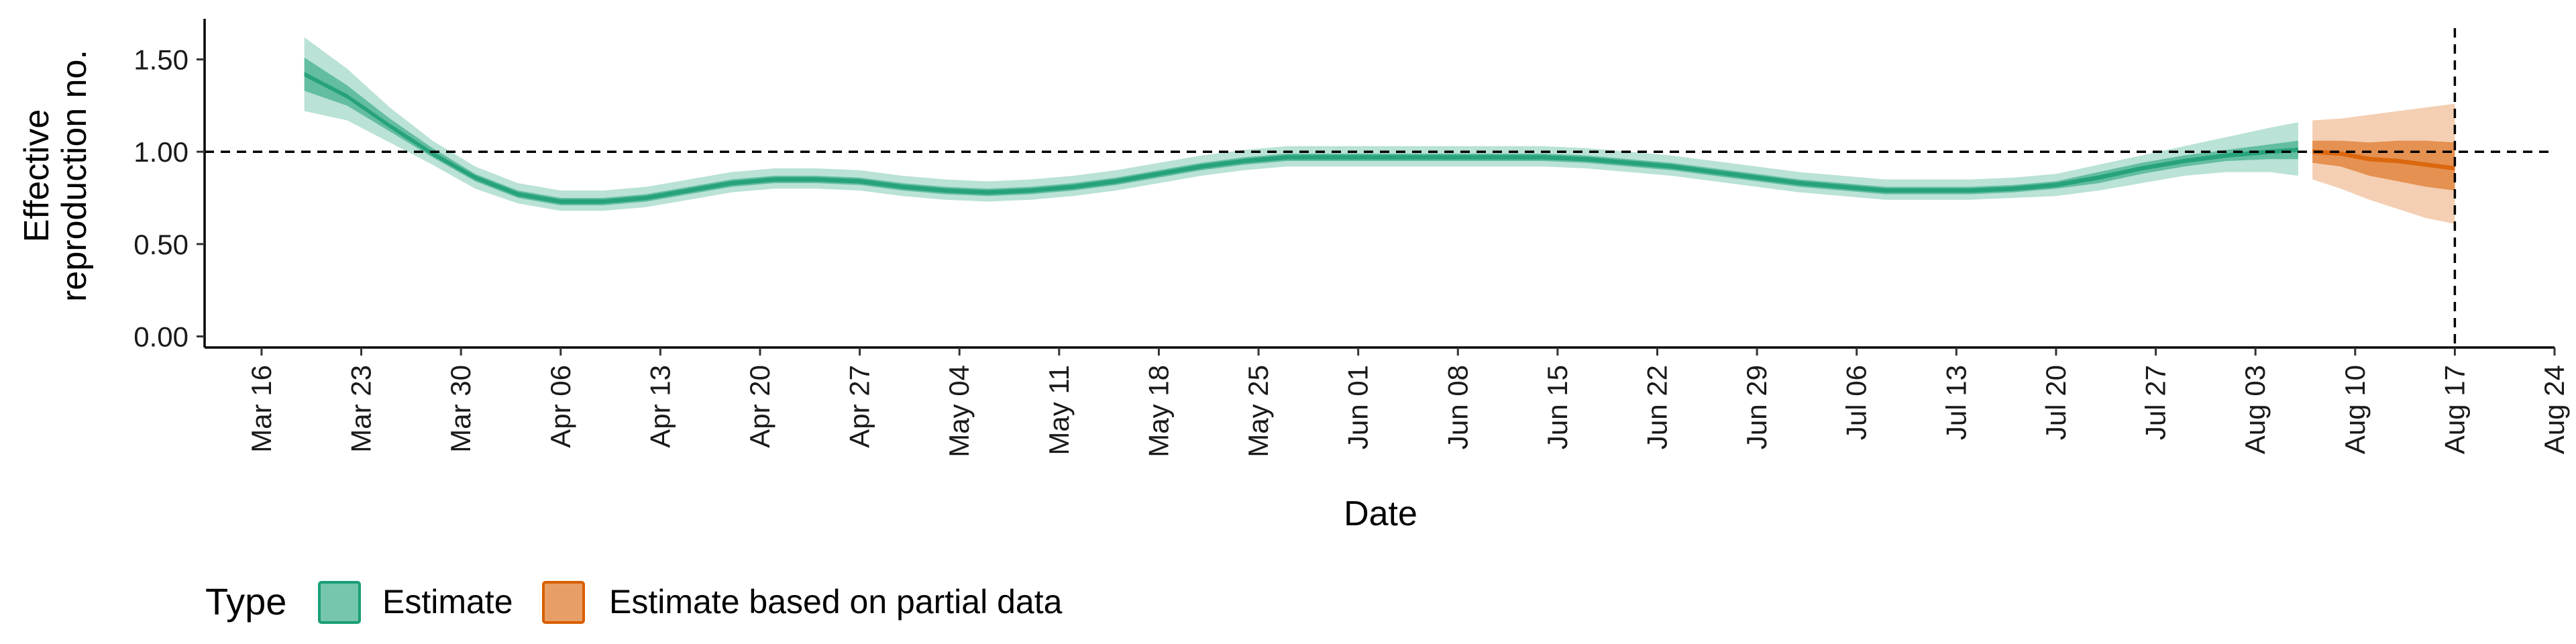 Image resolution: width=2576 pixels, height=644 pixels. What do you see at coordinates (1557, 407) in the screenshot?
I see `x-tick-label: Jun 15` at bounding box center [1557, 407].